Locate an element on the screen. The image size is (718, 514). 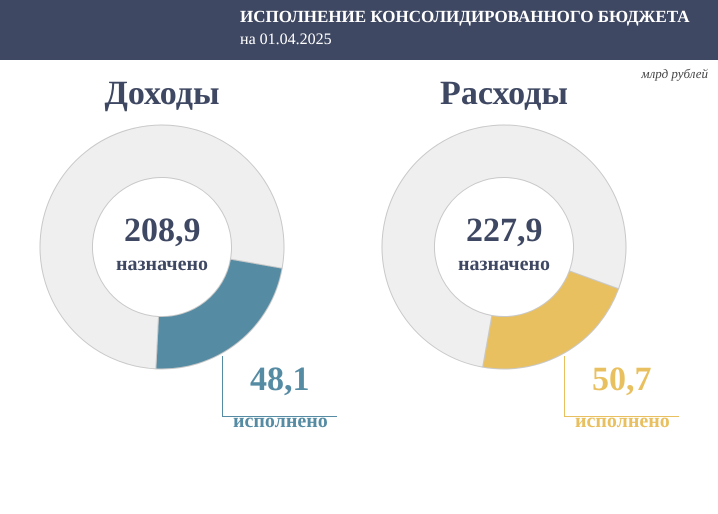
text: 227,9 is located at coordinates (504, 230).